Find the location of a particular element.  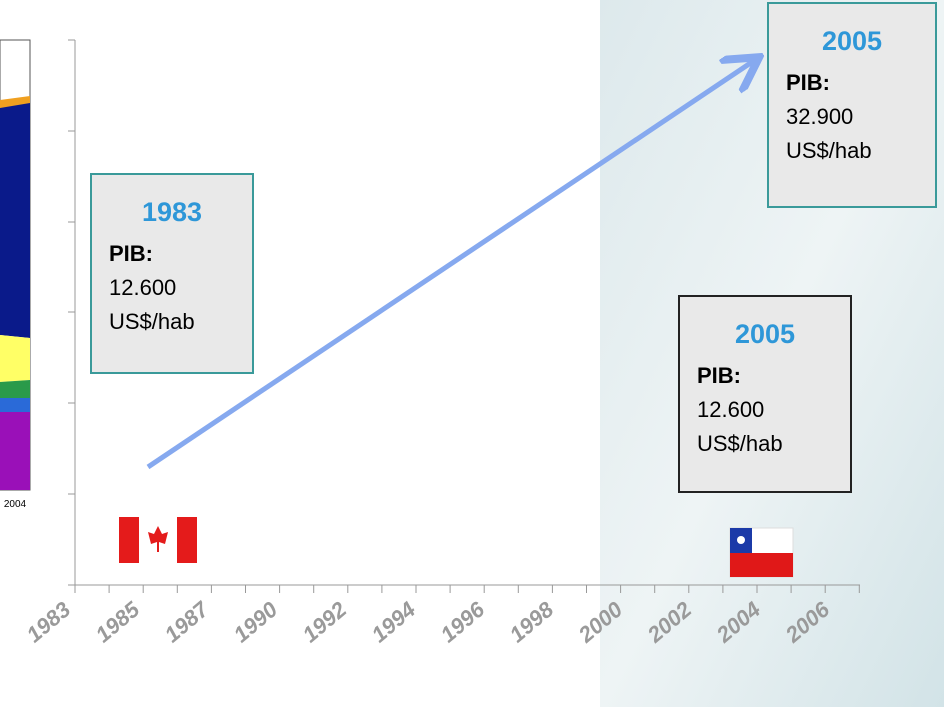

x-axis-label: 1985 is located at coordinates (118, 621).